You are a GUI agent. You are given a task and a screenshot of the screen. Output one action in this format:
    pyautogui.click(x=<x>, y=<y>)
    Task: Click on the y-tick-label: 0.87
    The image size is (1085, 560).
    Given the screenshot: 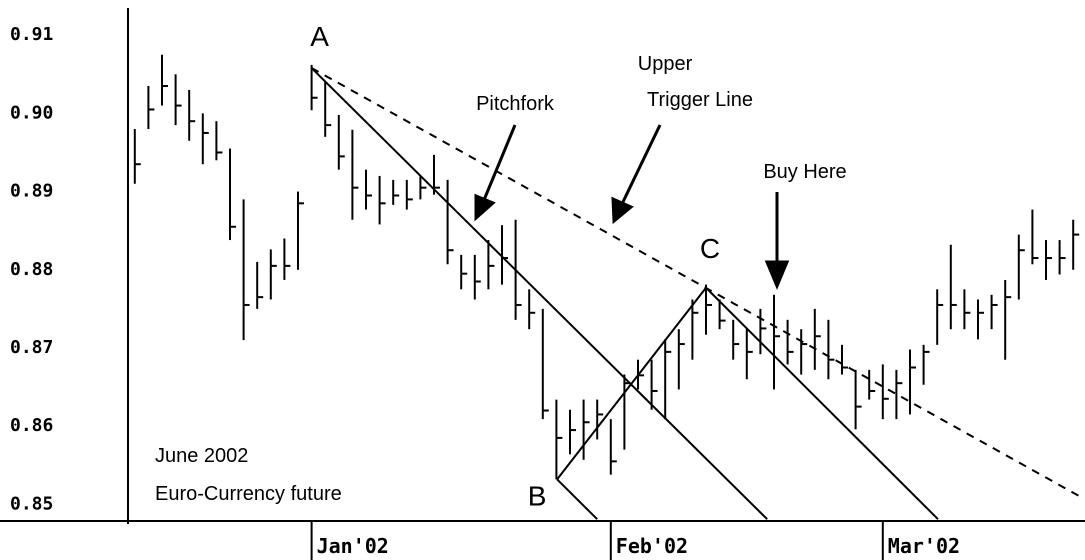 What is the action you would take?
    pyautogui.click(x=31, y=347)
    